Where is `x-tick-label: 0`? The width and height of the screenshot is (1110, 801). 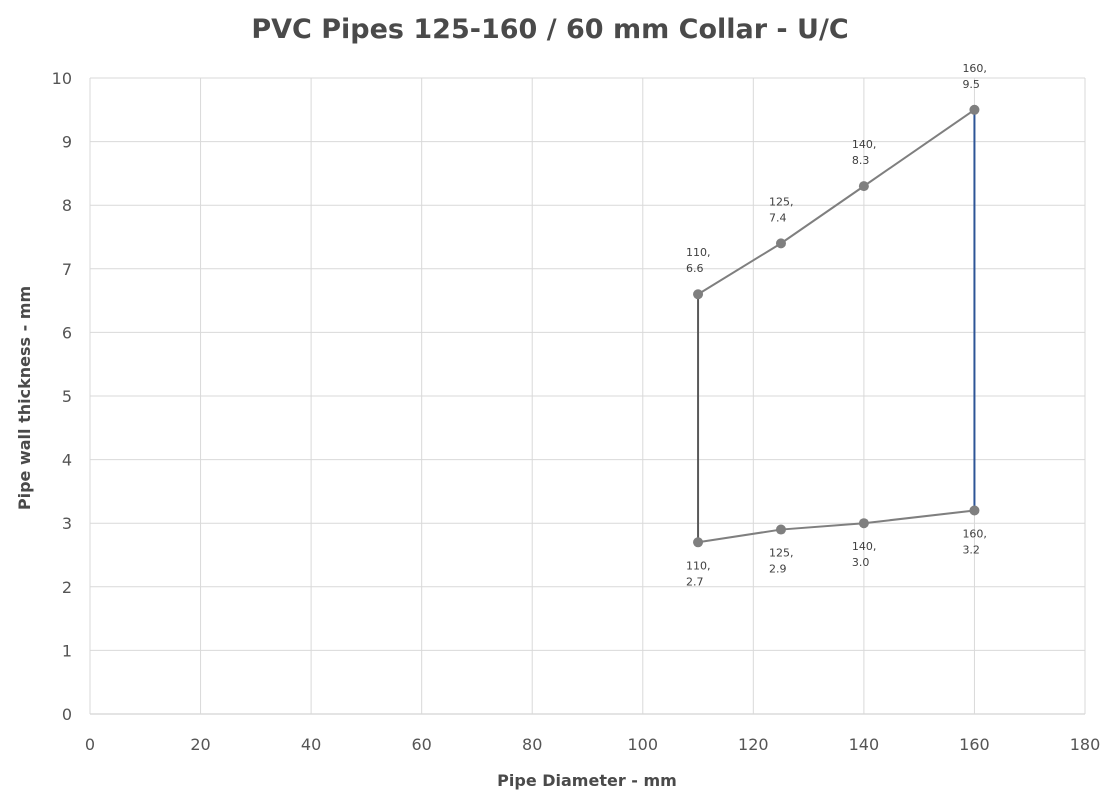 x-tick-label: 0 is located at coordinates (90, 744).